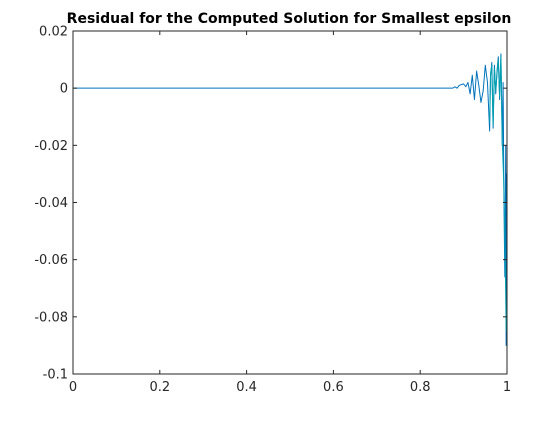  Describe the element at coordinates (159, 387) in the screenshot. I see `x-tick-label: 0.2` at that location.